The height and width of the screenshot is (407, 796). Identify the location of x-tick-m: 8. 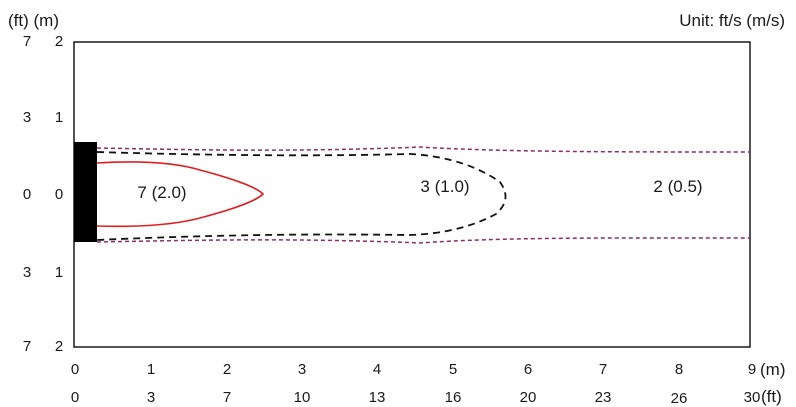
(679, 369).